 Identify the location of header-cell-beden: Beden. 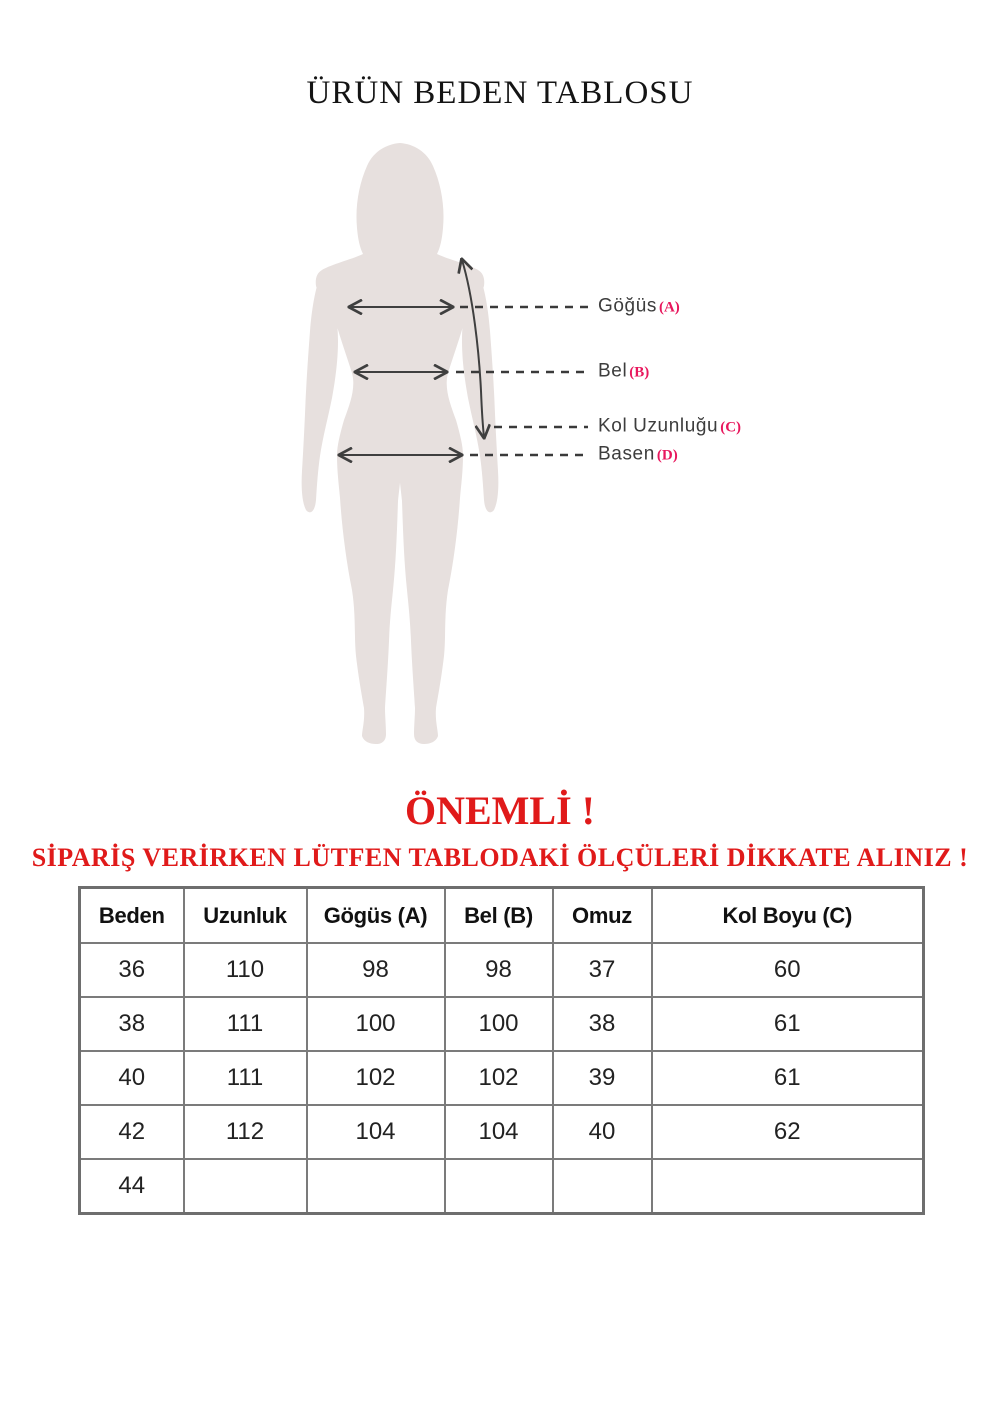
(131, 915).